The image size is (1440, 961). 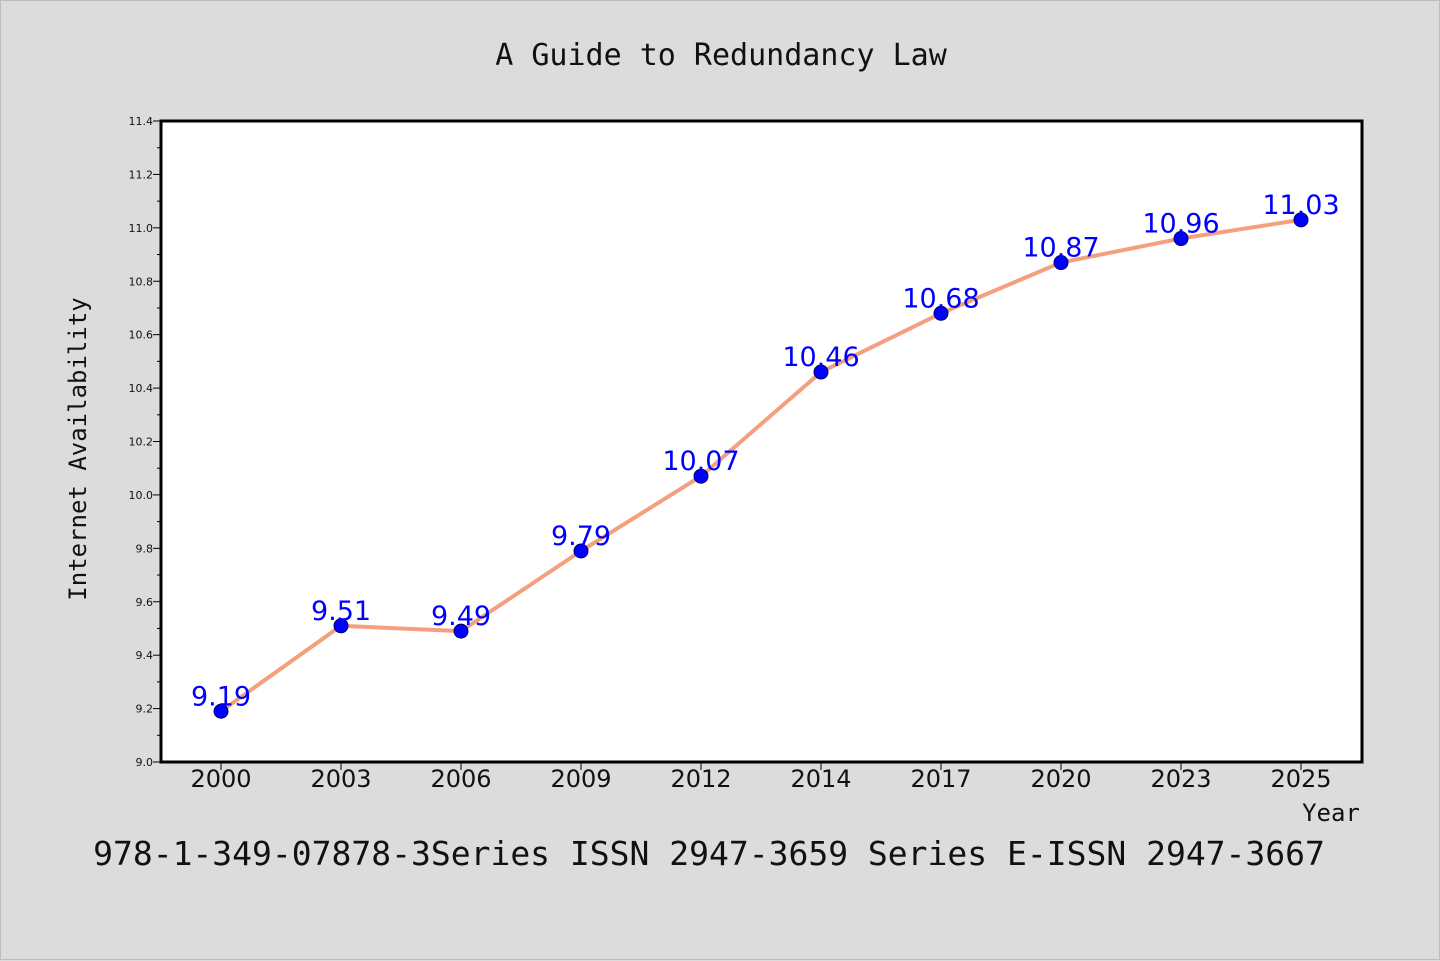 What do you see at coordinates (145, 548) in the screenshot?
I see `y-tick-label: 9.8` at bounding box center [145, 548].